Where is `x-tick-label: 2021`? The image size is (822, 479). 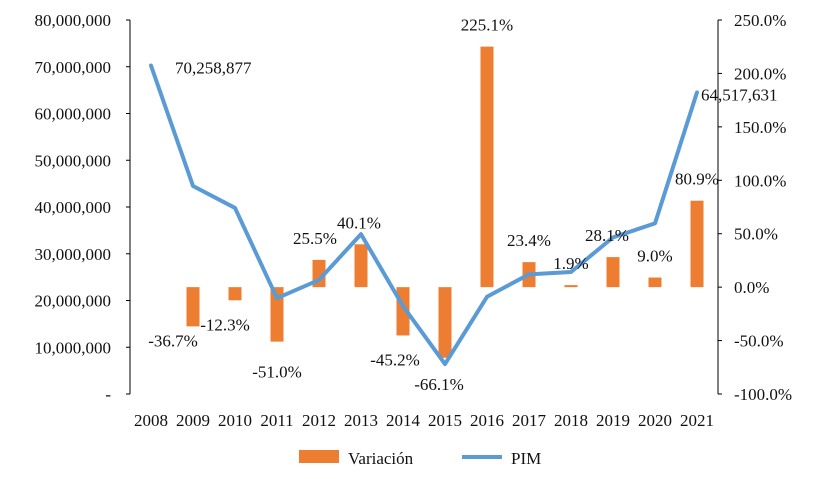 x-tick-label: 2021 is located at coordinates (697, 420).